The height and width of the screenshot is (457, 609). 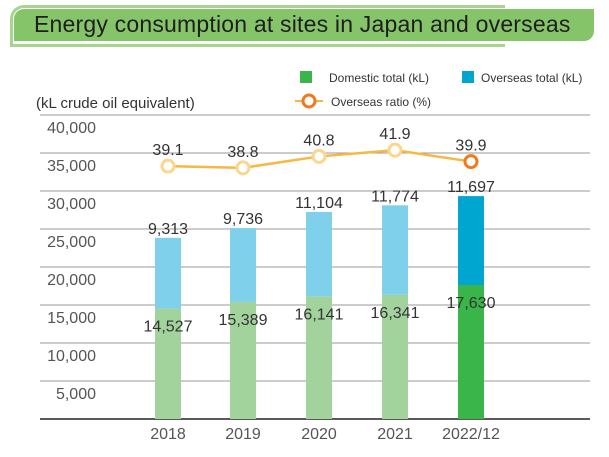 What do you see at coordinates (115, 103) in the screenshot?
I see `y-axis-label: (kL crude oil equivalent)` at bounding box center [115, 103].